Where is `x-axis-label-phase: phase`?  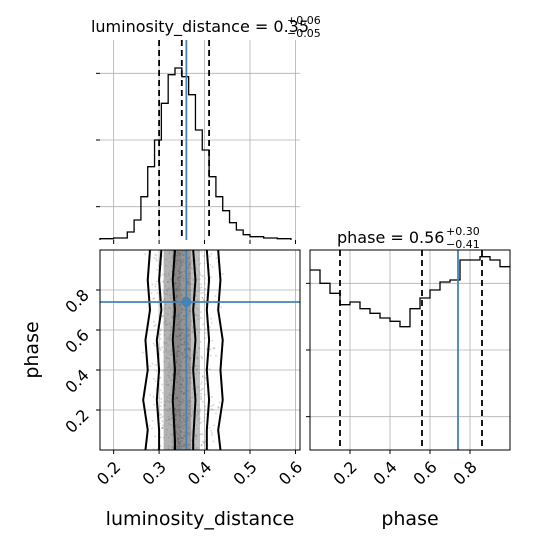
x-axis-label-phase: phase is located at coordinates (409, 519).